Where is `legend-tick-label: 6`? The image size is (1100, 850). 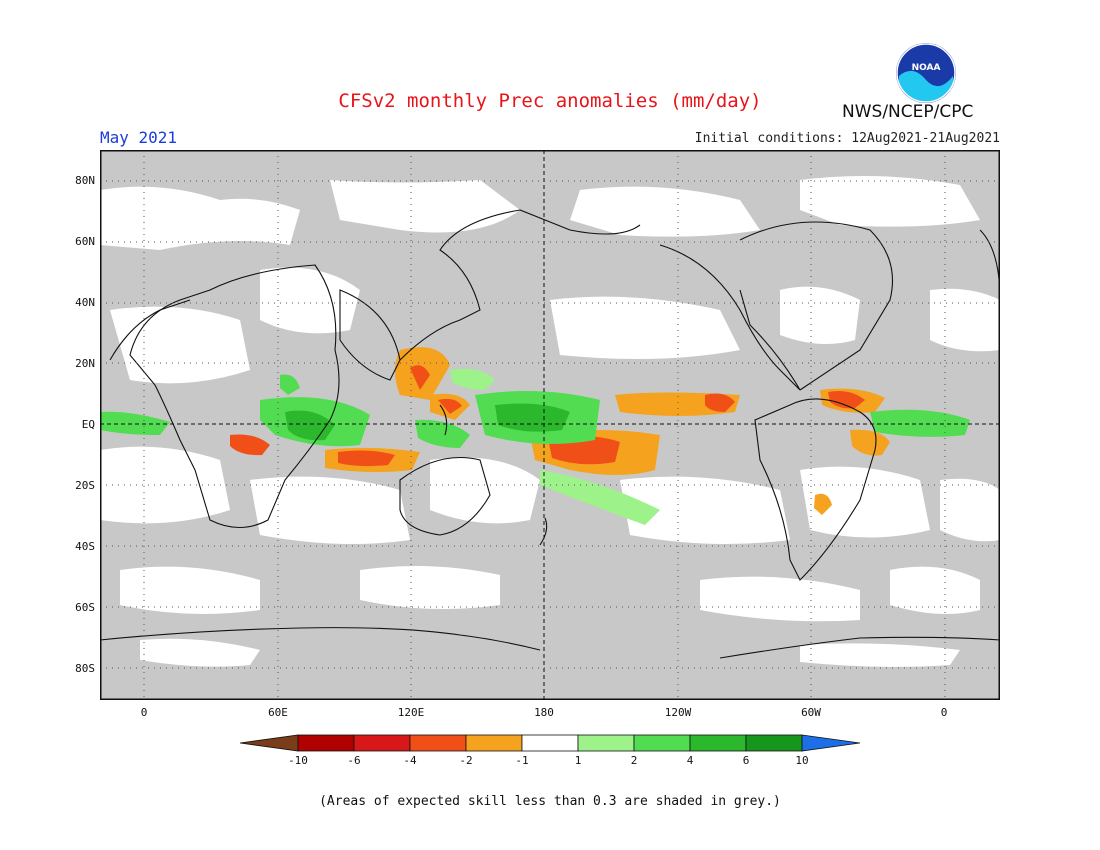
legend-tick-label: 6 is located at coordinates (746, 760).